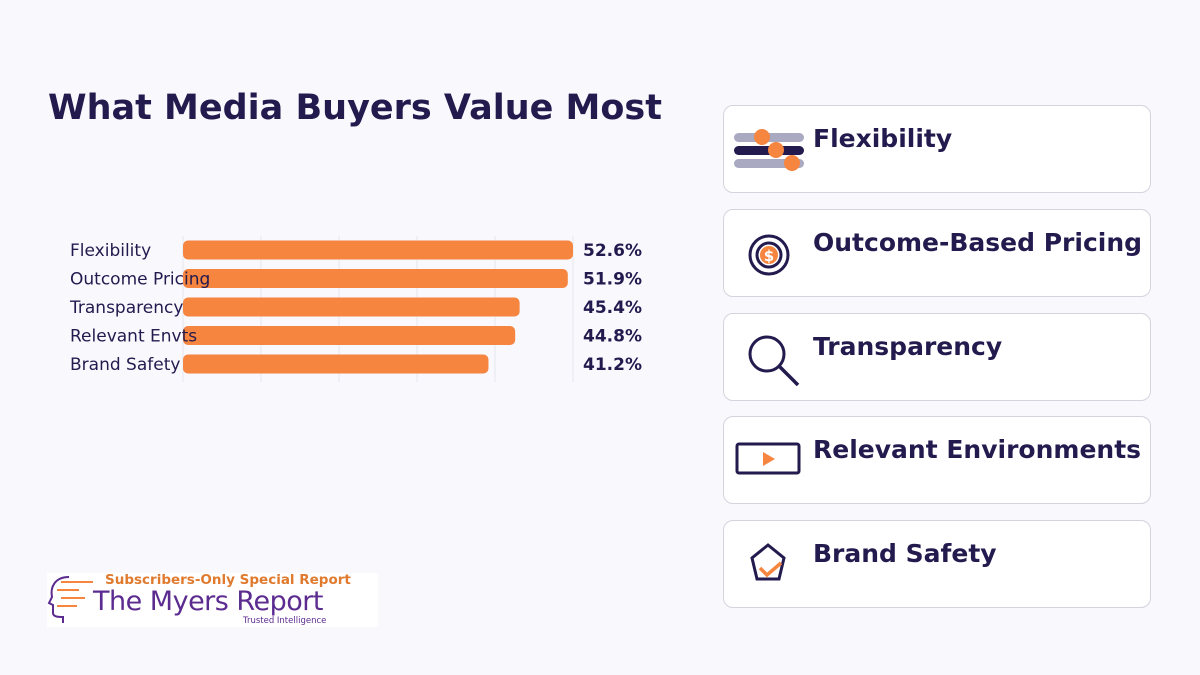 This screenshot has width=1200, height=675. I want to click on category-label: Outcome Pricing, so click(140, 280).